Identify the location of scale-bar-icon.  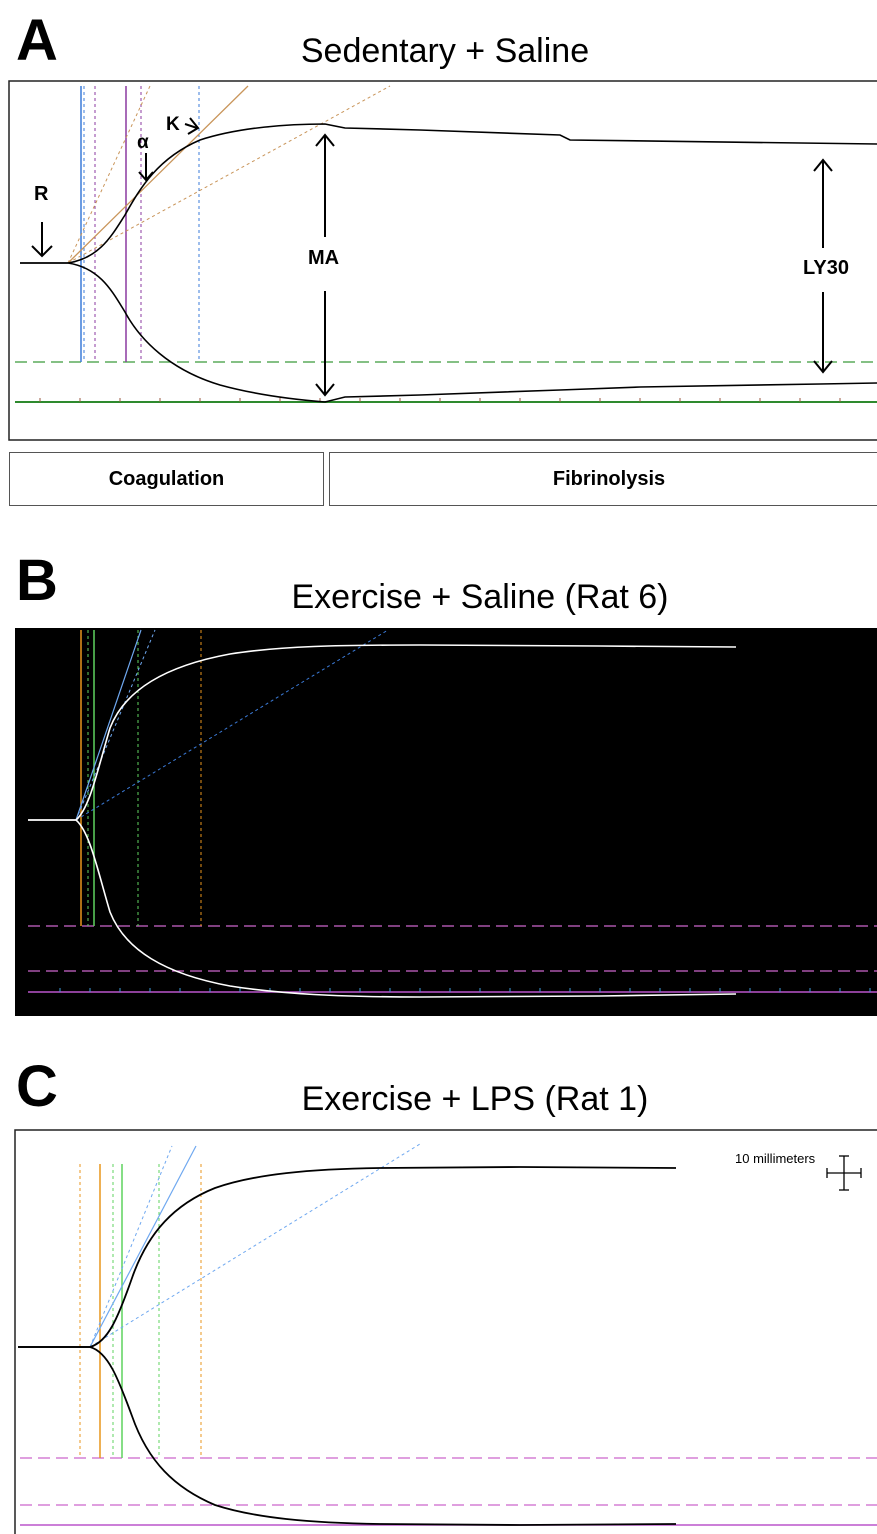
(844, 1173).